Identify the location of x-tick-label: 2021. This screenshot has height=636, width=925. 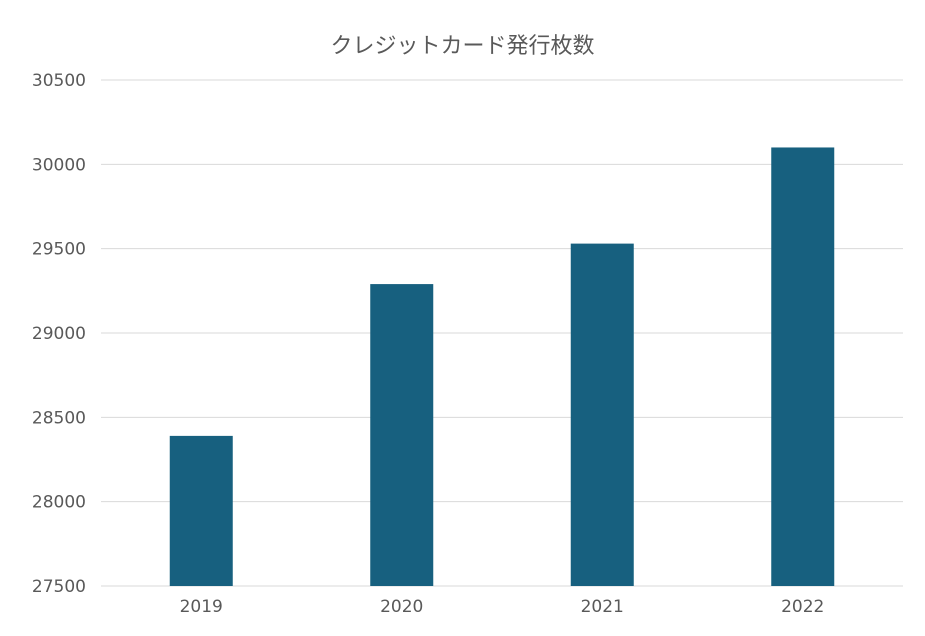
(602, 607).